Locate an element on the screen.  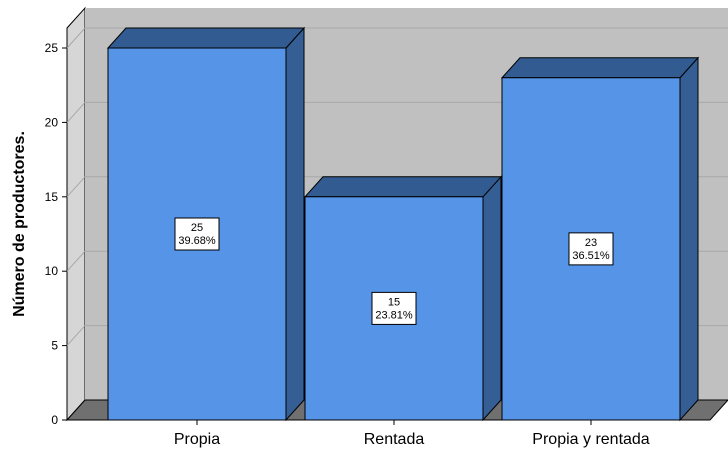
chart-side-wall is located at coordinates (76, 214).